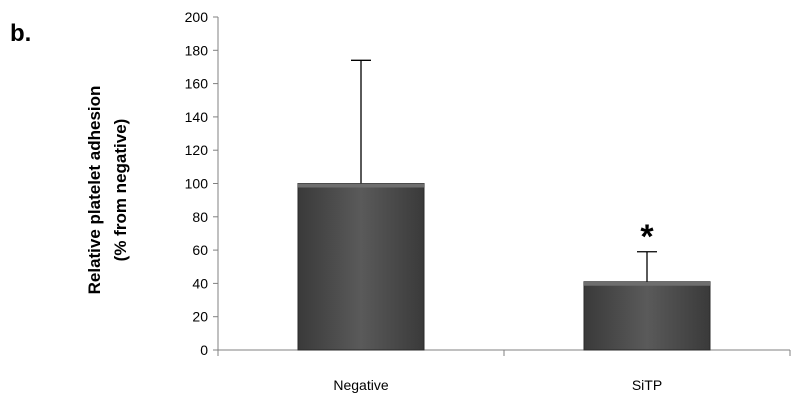  What do you see at coordinates (197, 117) in the screenshot?
I see `y-tick-label: 140` at bounding box center [197, 117].